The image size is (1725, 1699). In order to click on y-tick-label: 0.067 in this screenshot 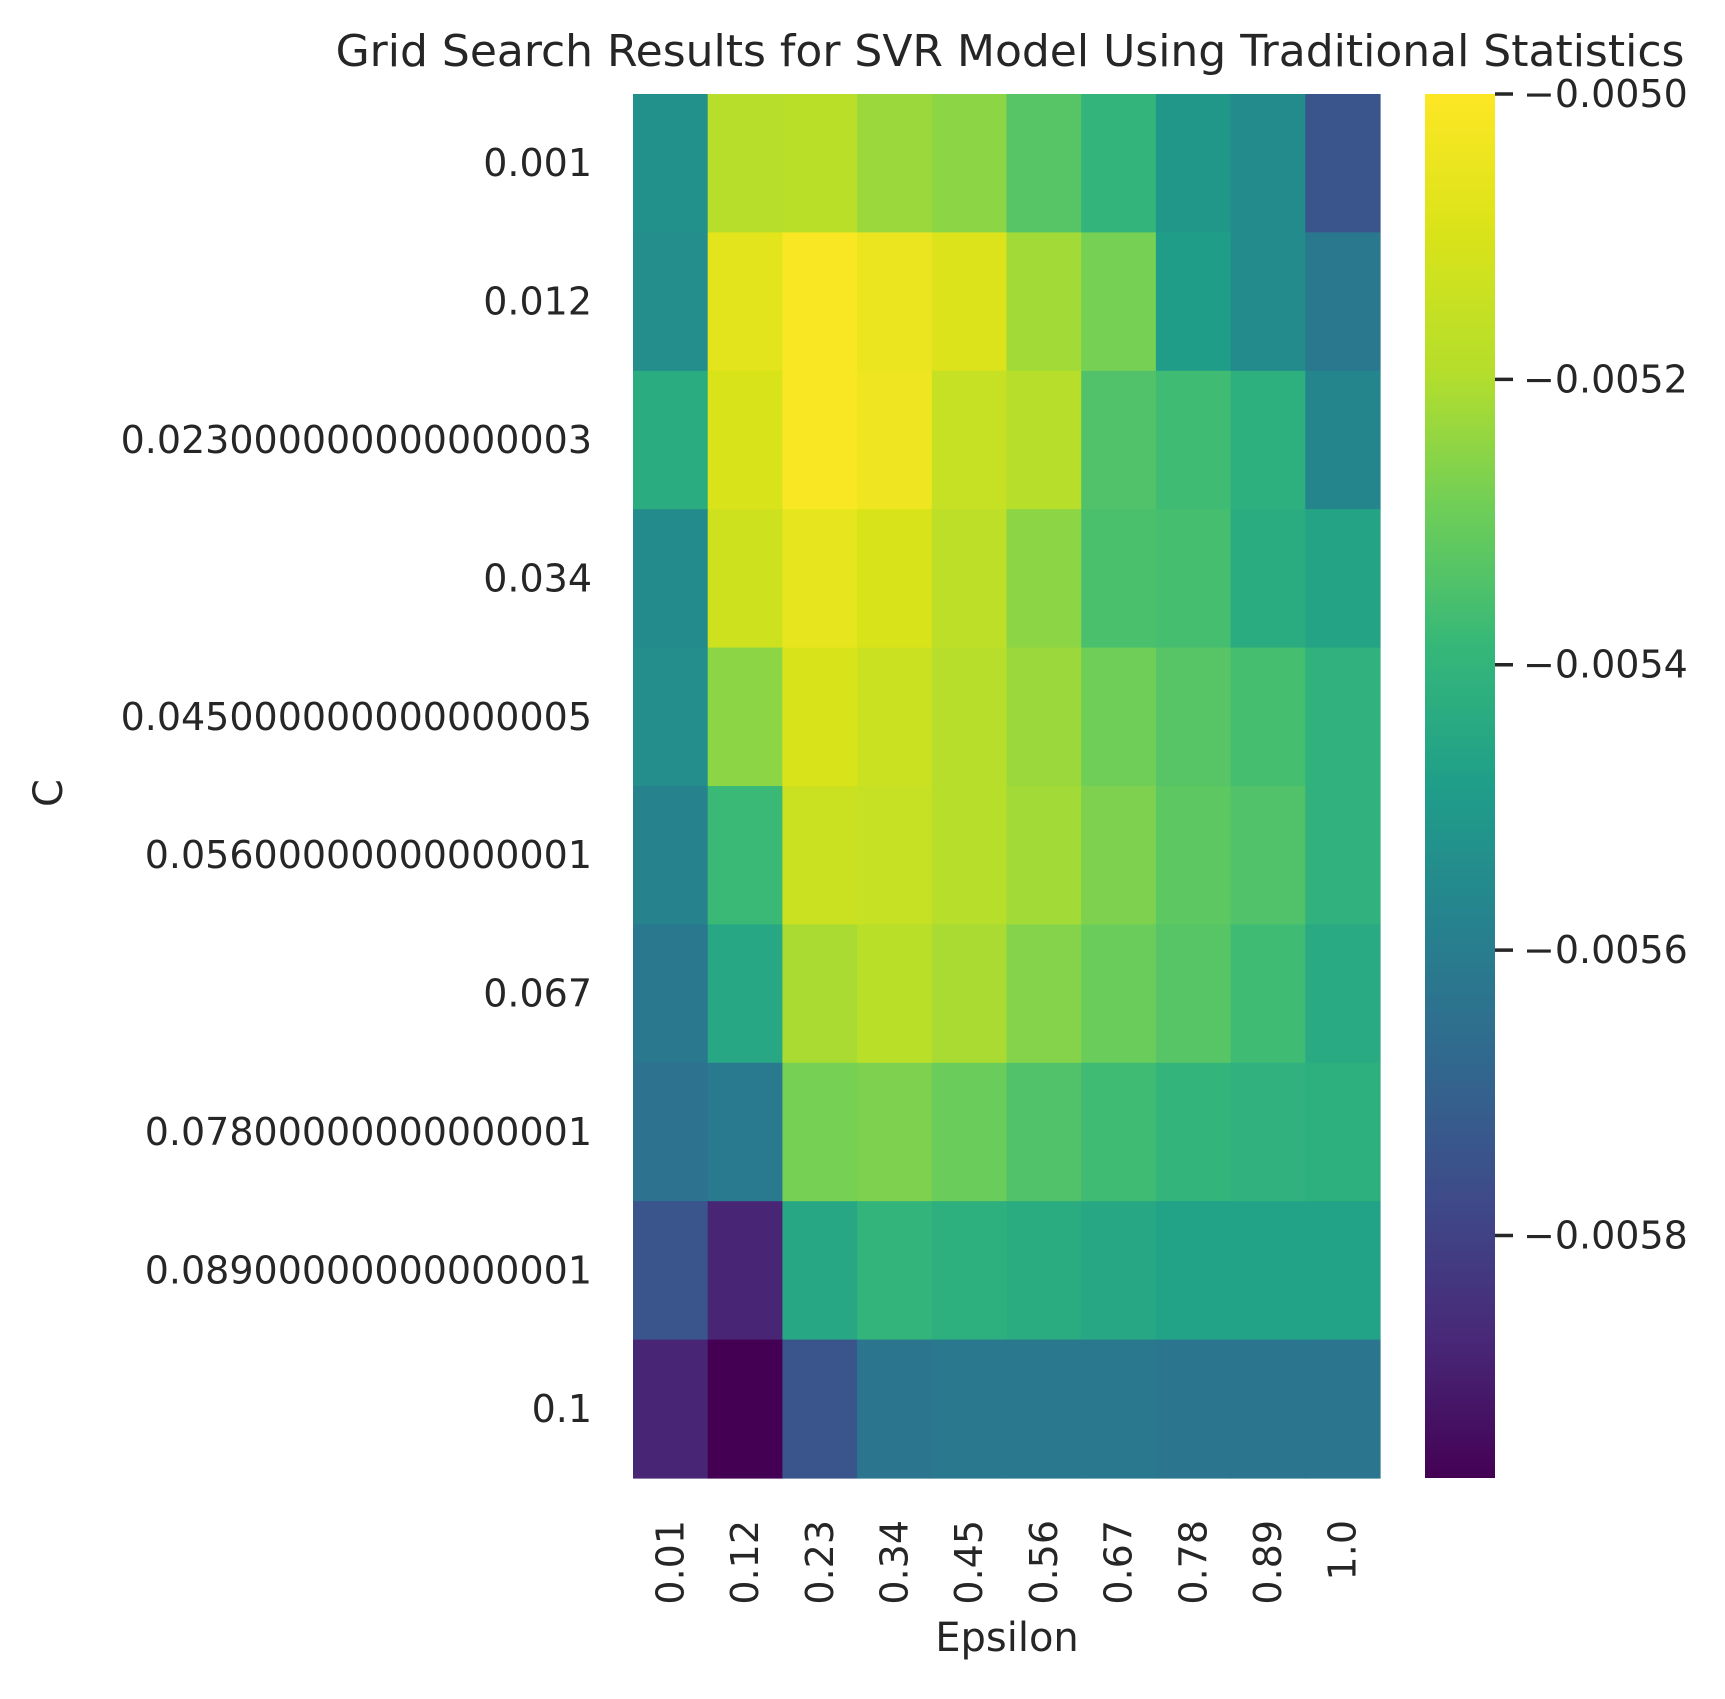, I will do `click(537, 994)`.